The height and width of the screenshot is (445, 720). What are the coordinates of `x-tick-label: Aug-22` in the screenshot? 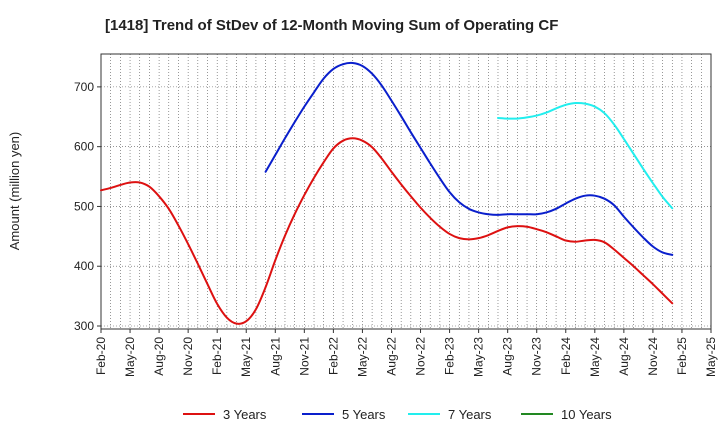 It's located at (391, 356).